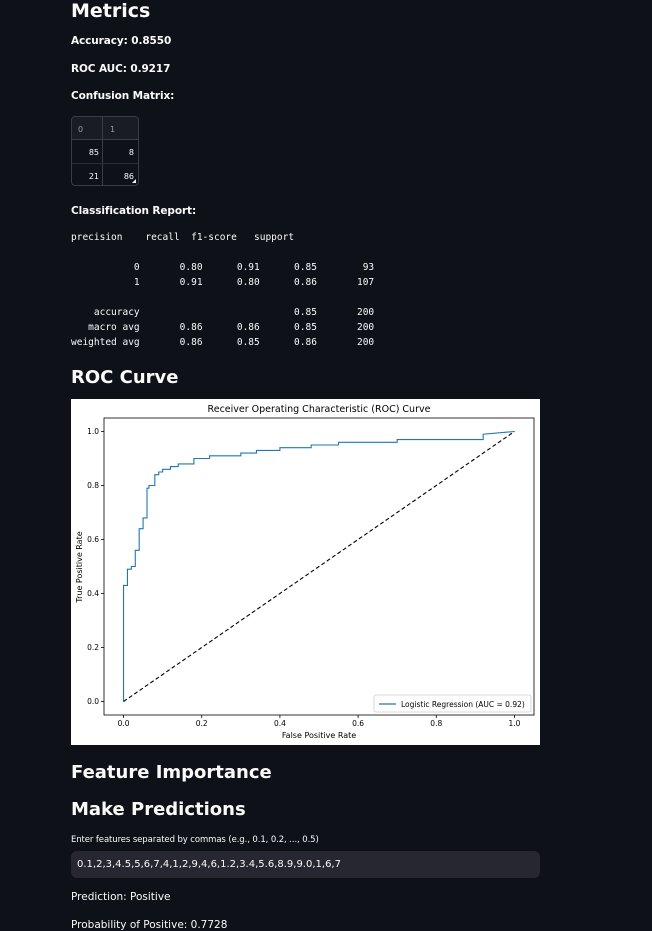  Describe the element at coordinates (305, 864) in the screenshot. I see `features-input` at that location.